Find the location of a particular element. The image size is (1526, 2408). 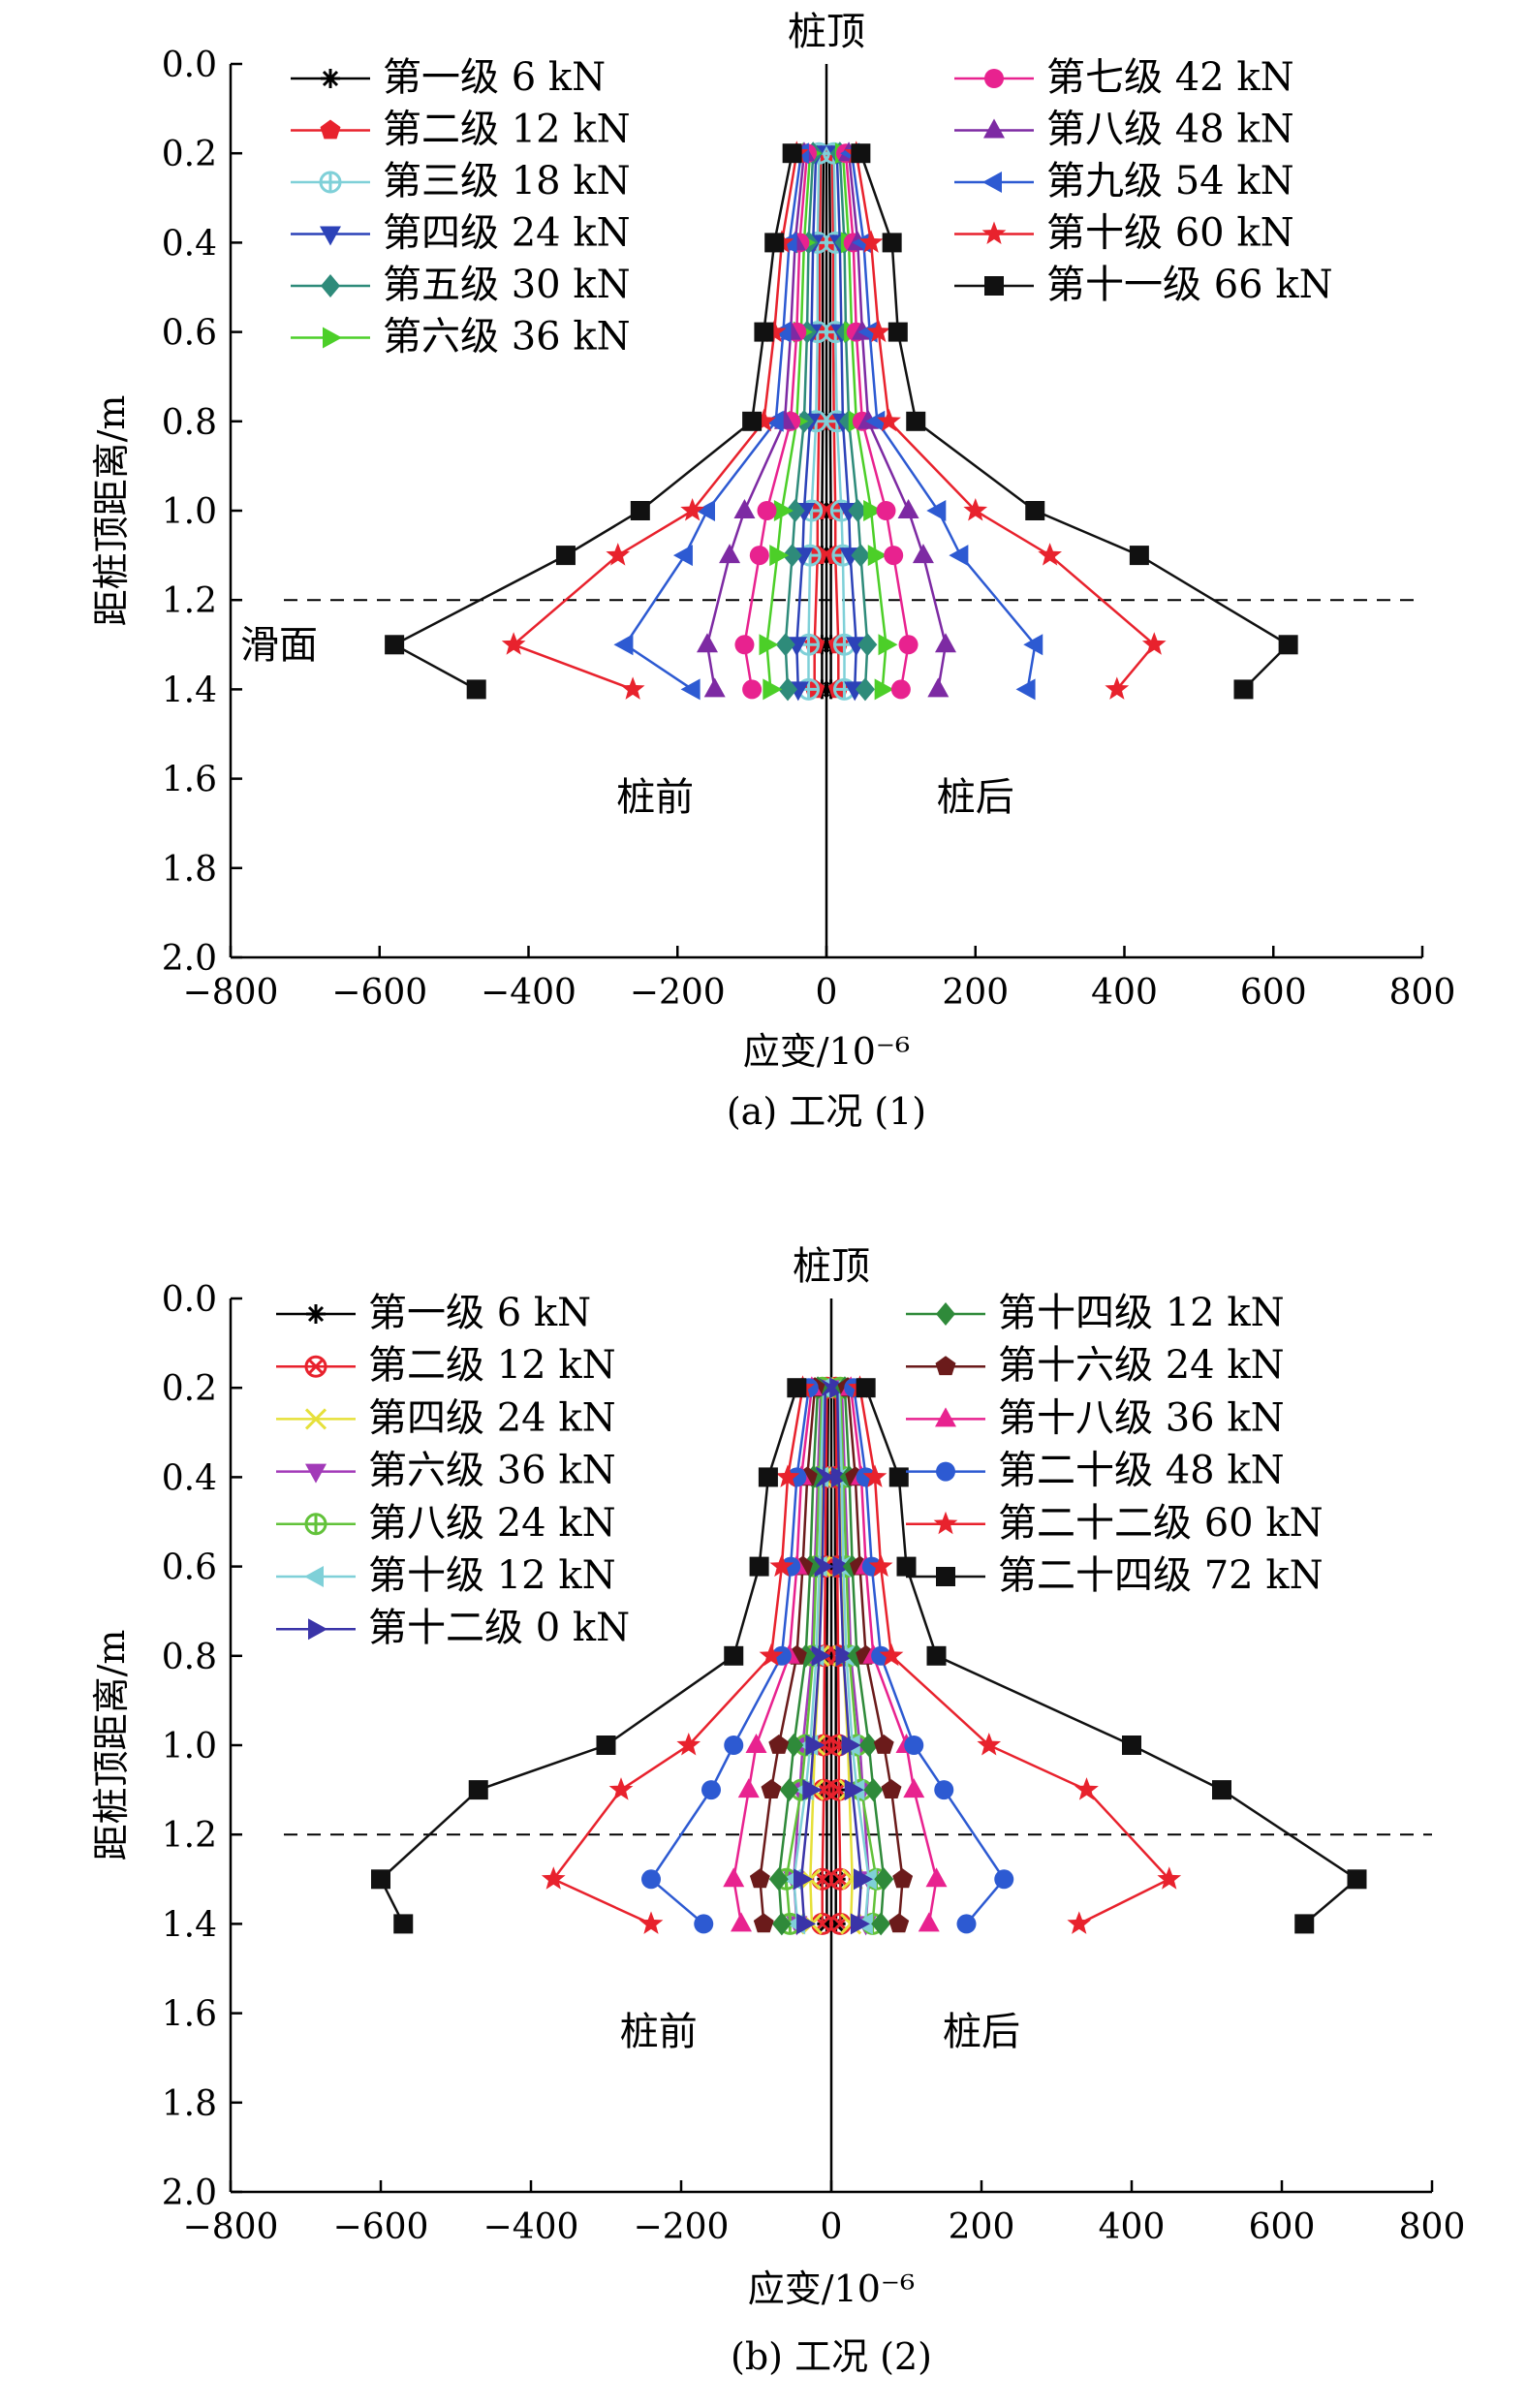

y-tick-label: 1.8 is located at coordinates (189, 870).